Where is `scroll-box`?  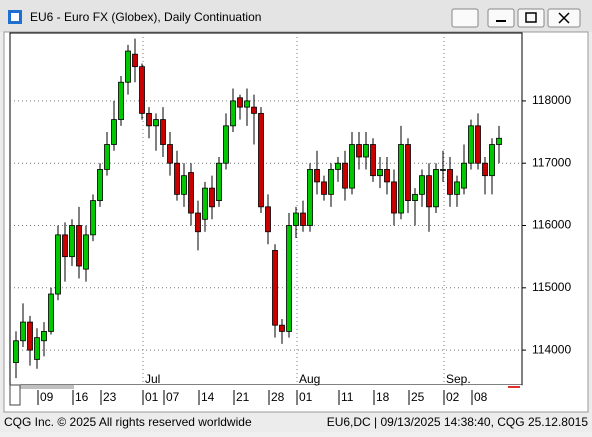 scroll-box is located at coordinates (15, 395).